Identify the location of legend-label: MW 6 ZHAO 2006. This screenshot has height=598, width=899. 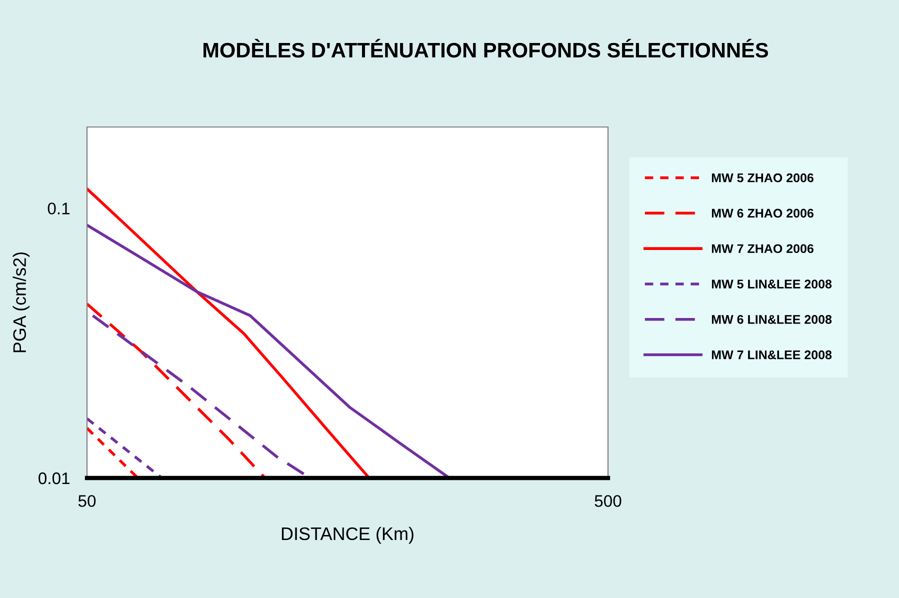
(763, 213).